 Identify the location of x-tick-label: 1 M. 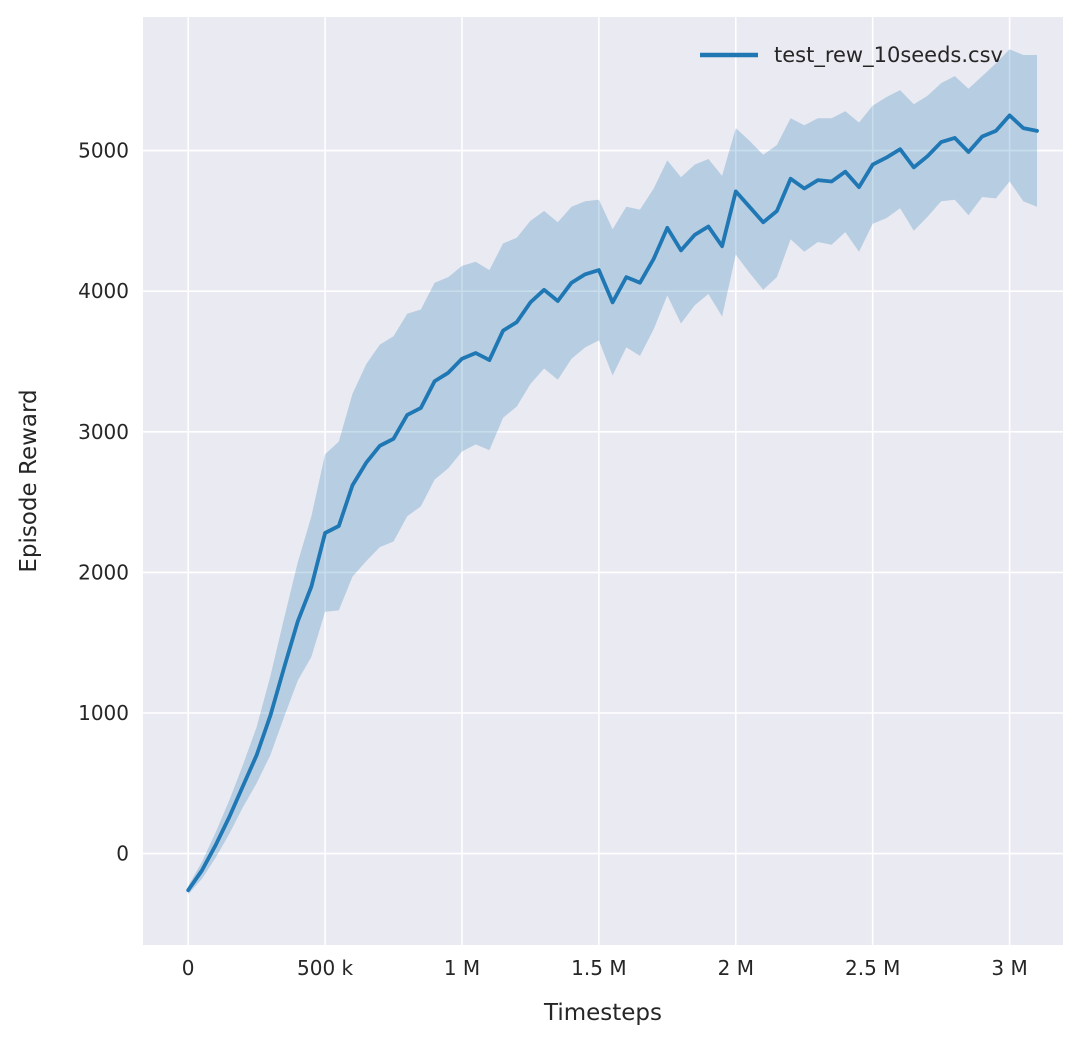
(462, 968).